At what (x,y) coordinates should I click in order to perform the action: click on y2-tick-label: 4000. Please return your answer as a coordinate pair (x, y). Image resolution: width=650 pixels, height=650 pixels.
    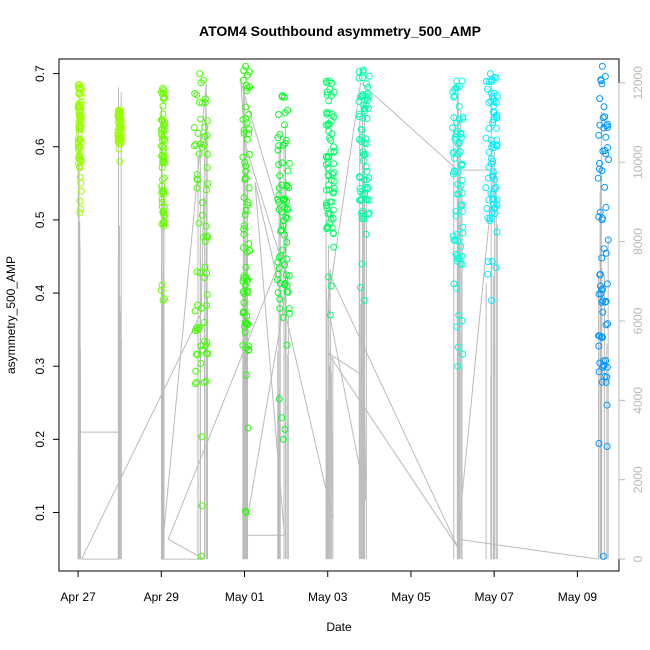
    Looking at the image, I should click on (638, 400).